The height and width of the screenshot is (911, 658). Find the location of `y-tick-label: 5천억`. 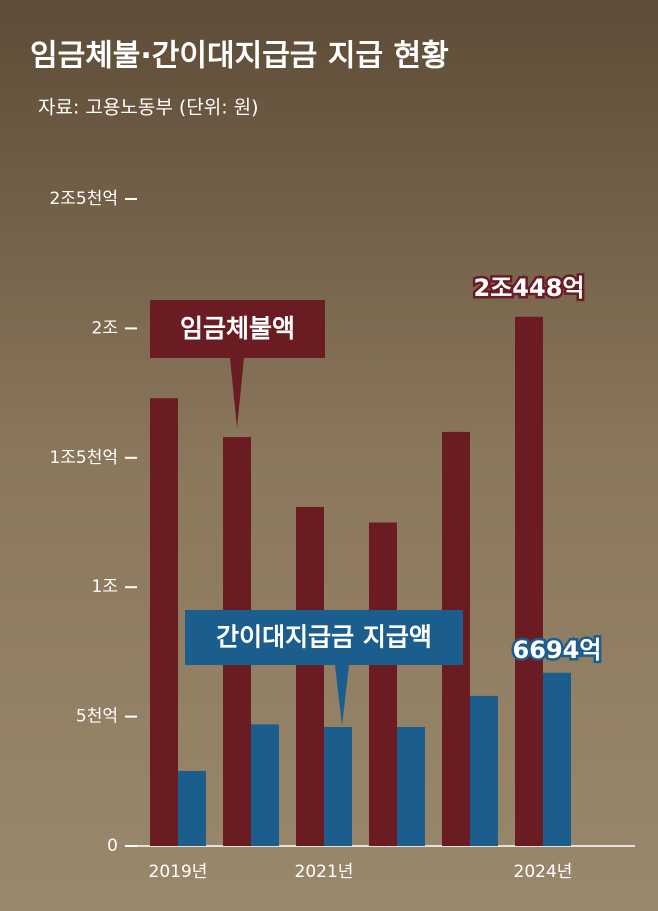

y-tick-label: 5천억 is located at coordinates (97, 717).